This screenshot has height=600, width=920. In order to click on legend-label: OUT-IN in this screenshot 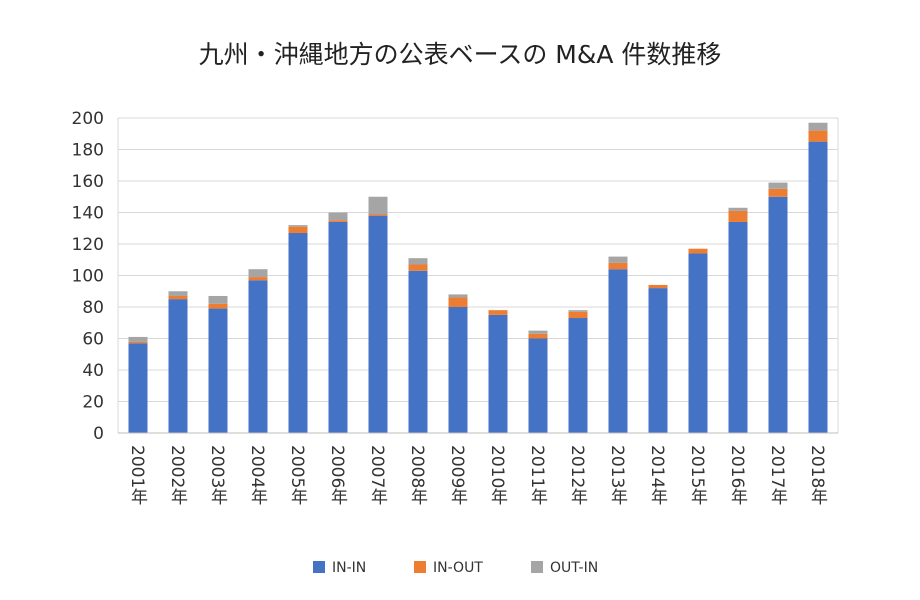, I will do `click(574, 568)`.